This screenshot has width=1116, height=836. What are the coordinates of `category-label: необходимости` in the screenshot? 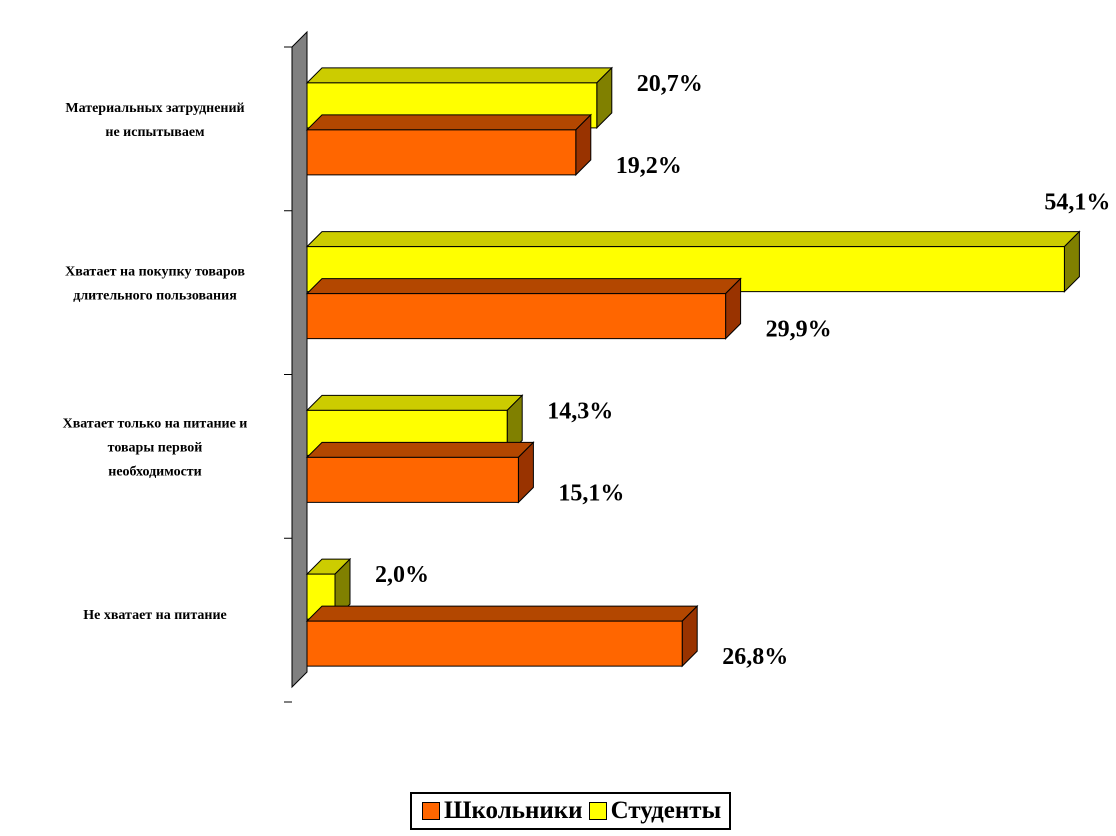 It's located at (154, 471).